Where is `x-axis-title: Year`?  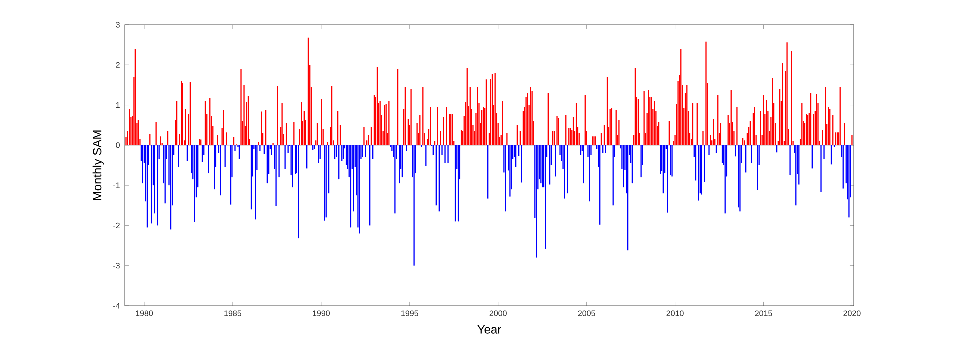
x-axis-title: Year is located at coordinates (490, 330).